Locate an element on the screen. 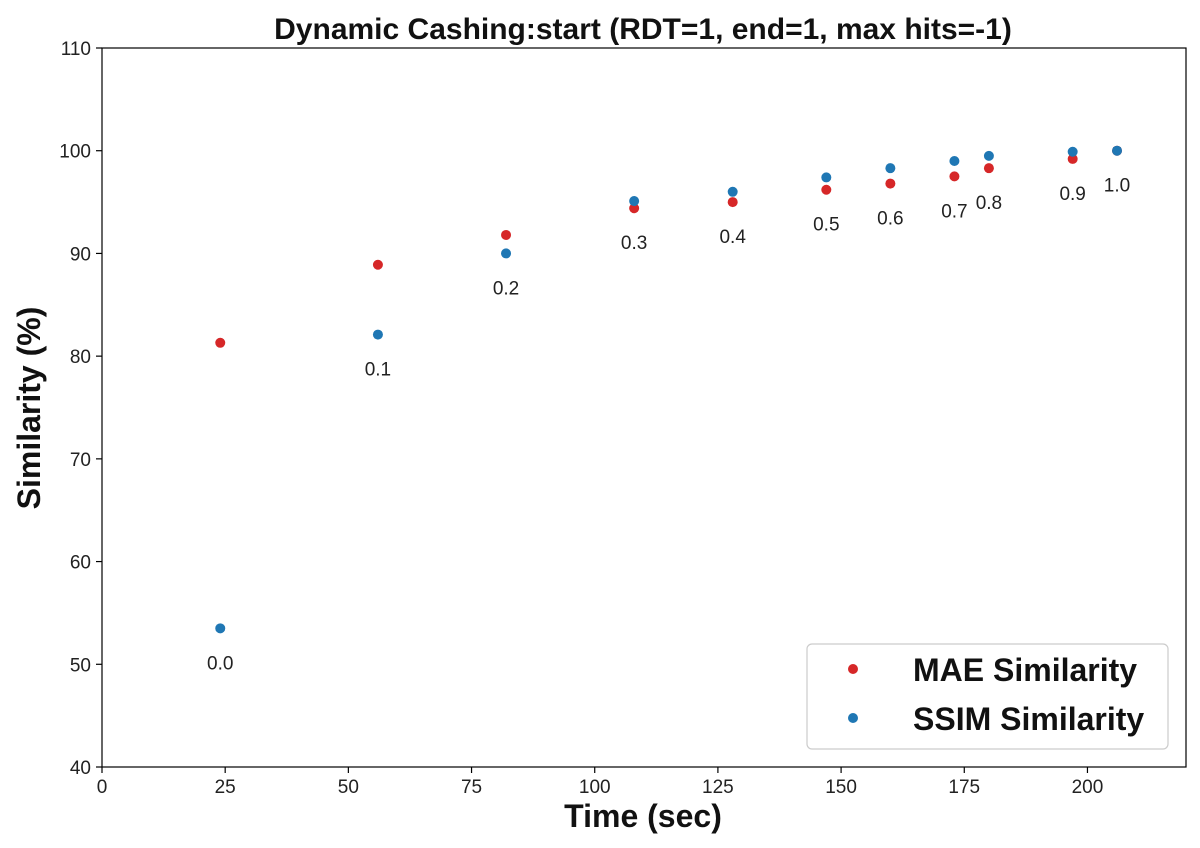  point-label: 0.1 is located at coordinates (378, 370).